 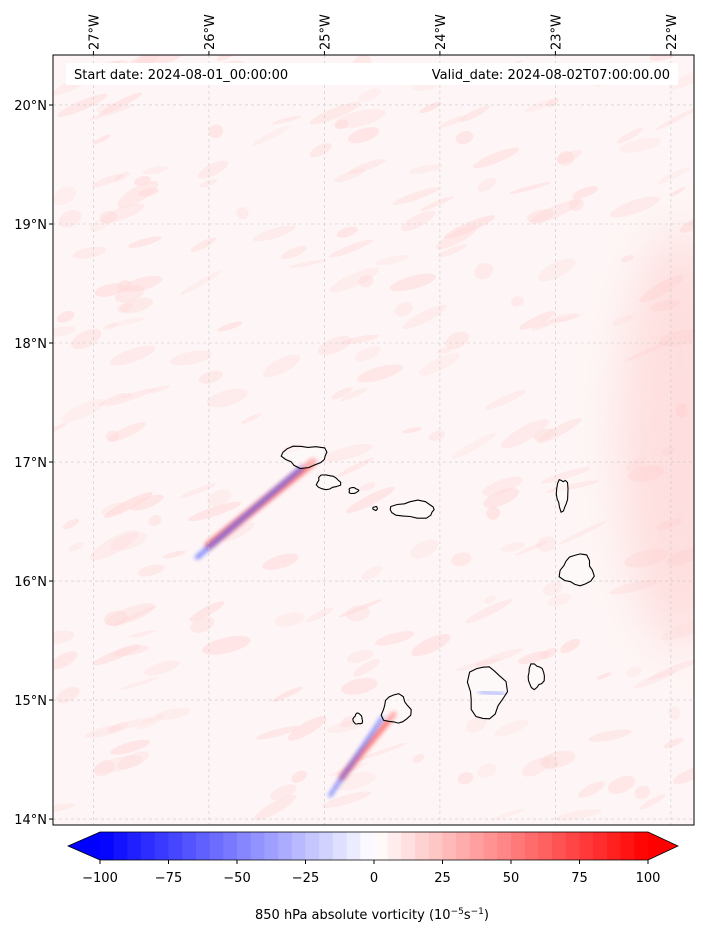 I want to click on island-santiago, so click(x=487, y=693).